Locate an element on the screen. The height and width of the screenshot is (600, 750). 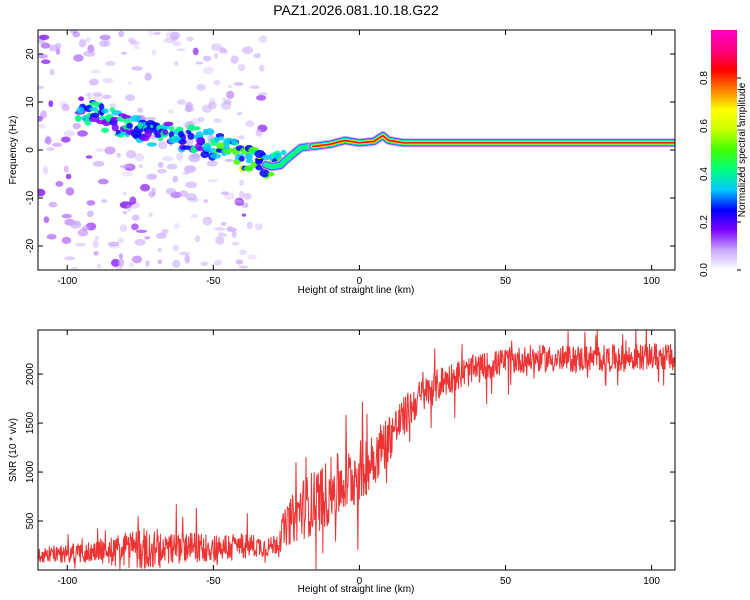
colorbar-tick-label: 0.4 is located at coordinates (704, 174).